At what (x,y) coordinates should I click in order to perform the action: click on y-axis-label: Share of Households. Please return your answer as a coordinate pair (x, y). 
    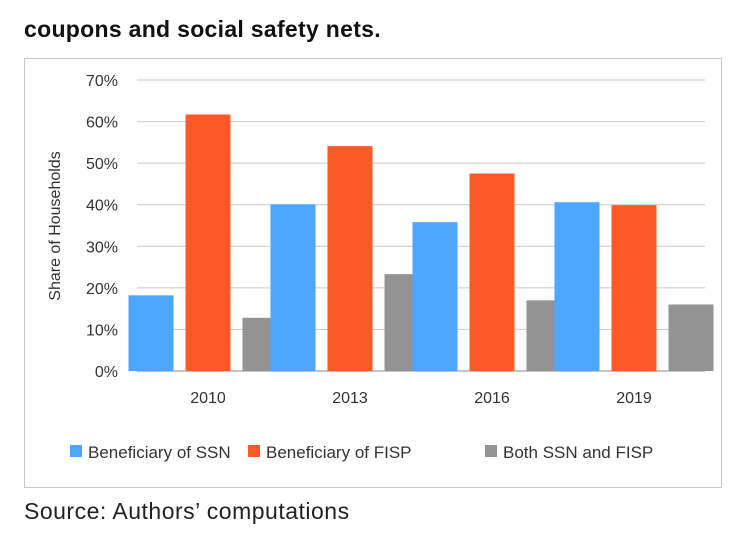
    Looking at the image, I should click on (55, 225).